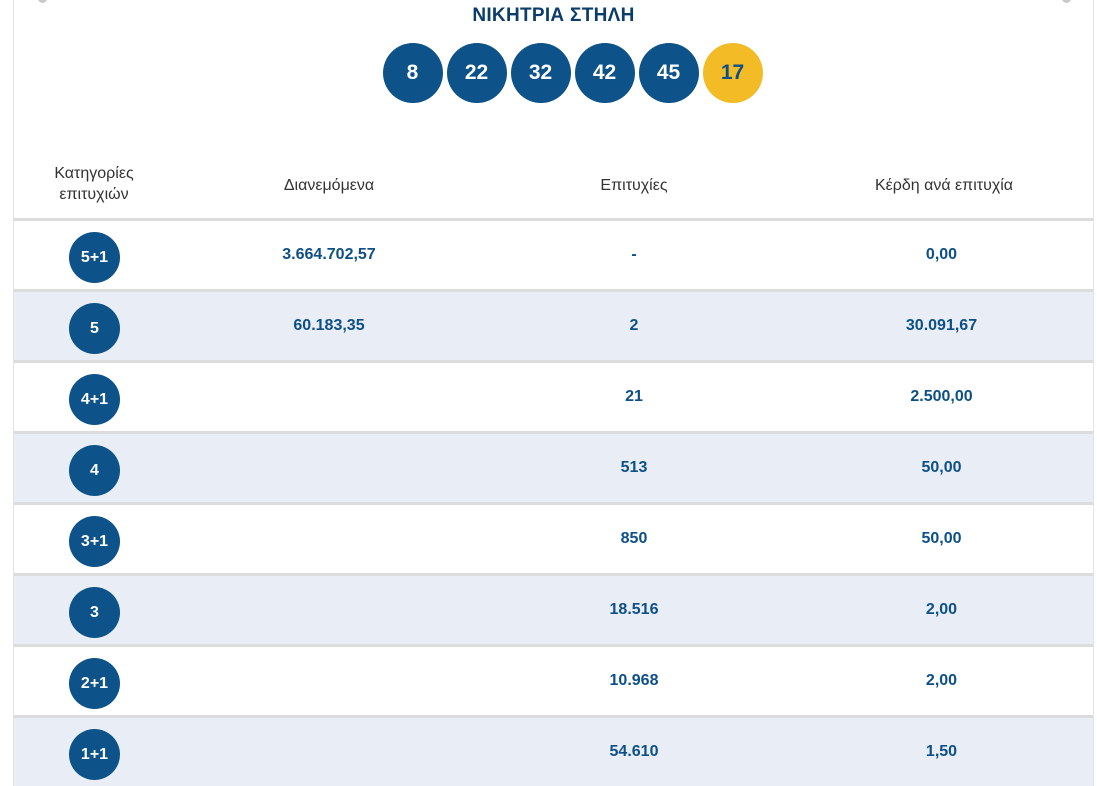 Image resolution: width=1097 pixels, height=786 pixels. Describe the element at coordinates (944, 185) in the screenshot. I see `header-prize-per-winner: Κέρδη ανά επιτυχία` at that location.